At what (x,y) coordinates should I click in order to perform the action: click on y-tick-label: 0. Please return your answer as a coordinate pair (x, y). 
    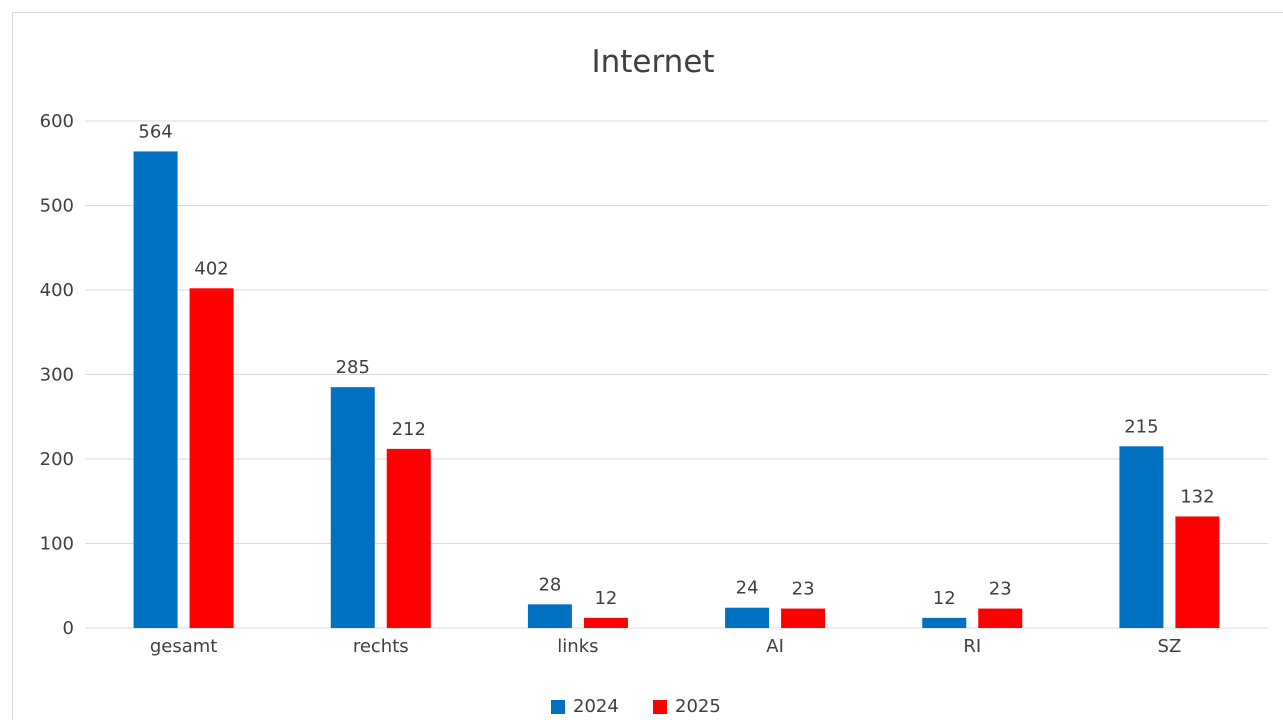
    Looking at the image, I should click on (68, 628).